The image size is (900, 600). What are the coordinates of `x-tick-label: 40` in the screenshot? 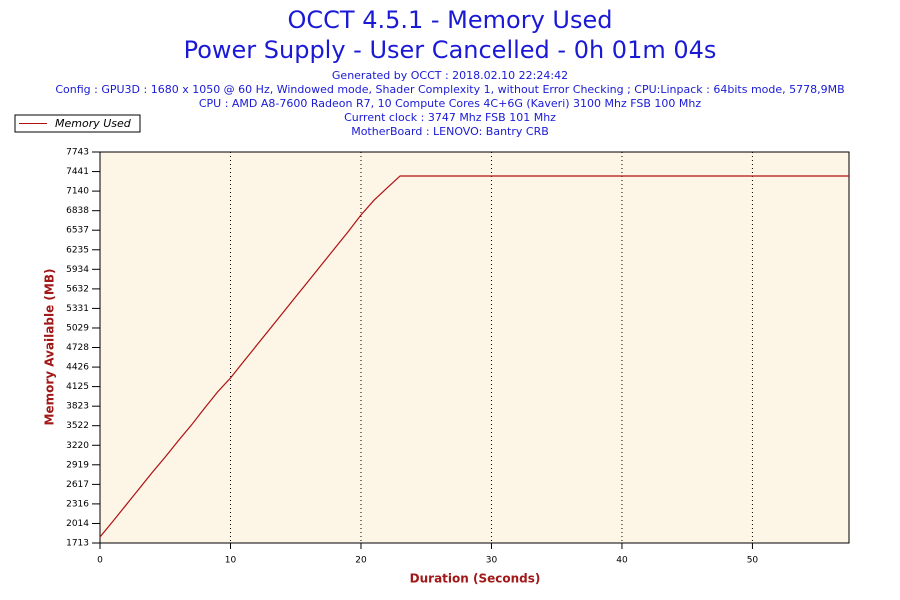 It's located at (622, 561).